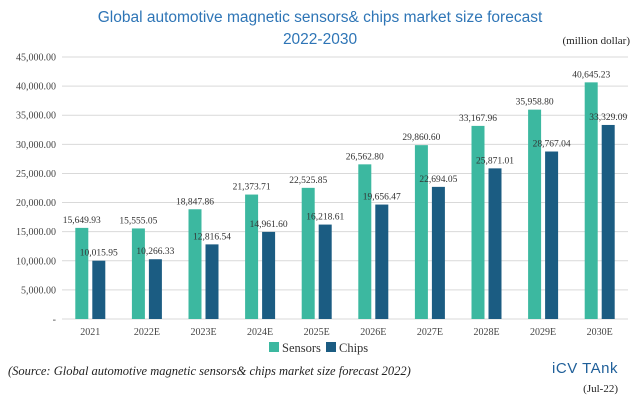 The height and width of the screenshot is (400, 640). What do you see at coordinates (82, 273) in the screenshot?
I see `bar-sensors-2021` at bounding box center [82, 273].